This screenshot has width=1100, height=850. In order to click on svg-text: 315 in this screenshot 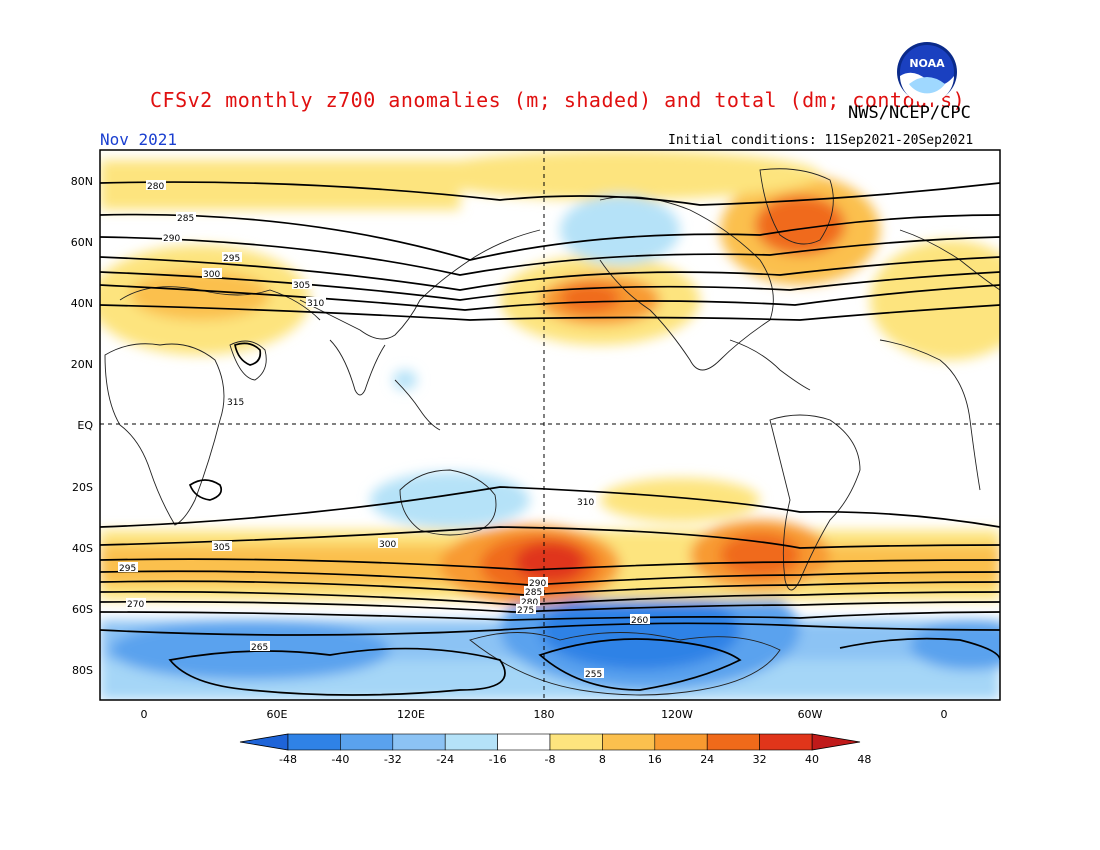, I will do `click(235, 403)`.